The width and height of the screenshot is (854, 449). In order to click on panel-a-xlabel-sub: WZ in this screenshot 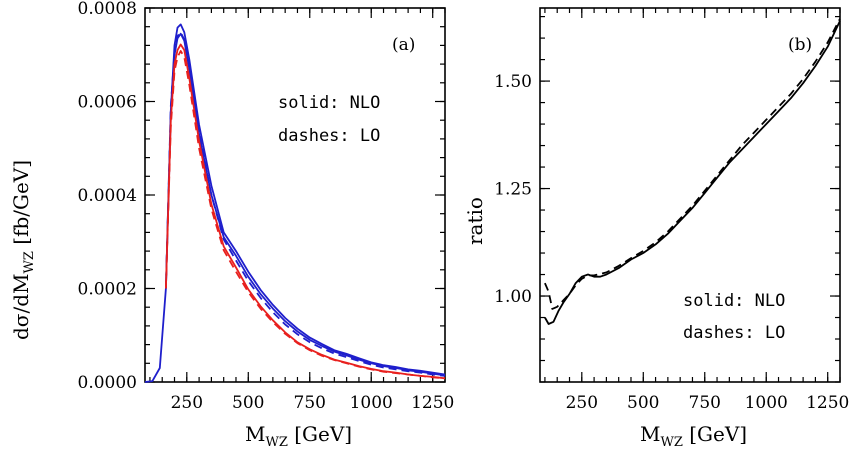, I will do `click(276, 442)`.